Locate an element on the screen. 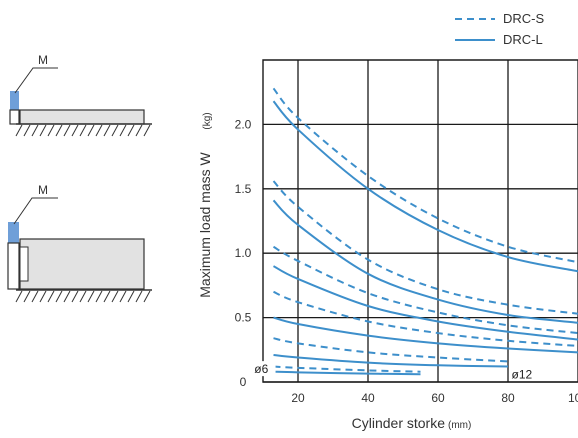  bore-label: ø6 is located at coordinates (261, 369).